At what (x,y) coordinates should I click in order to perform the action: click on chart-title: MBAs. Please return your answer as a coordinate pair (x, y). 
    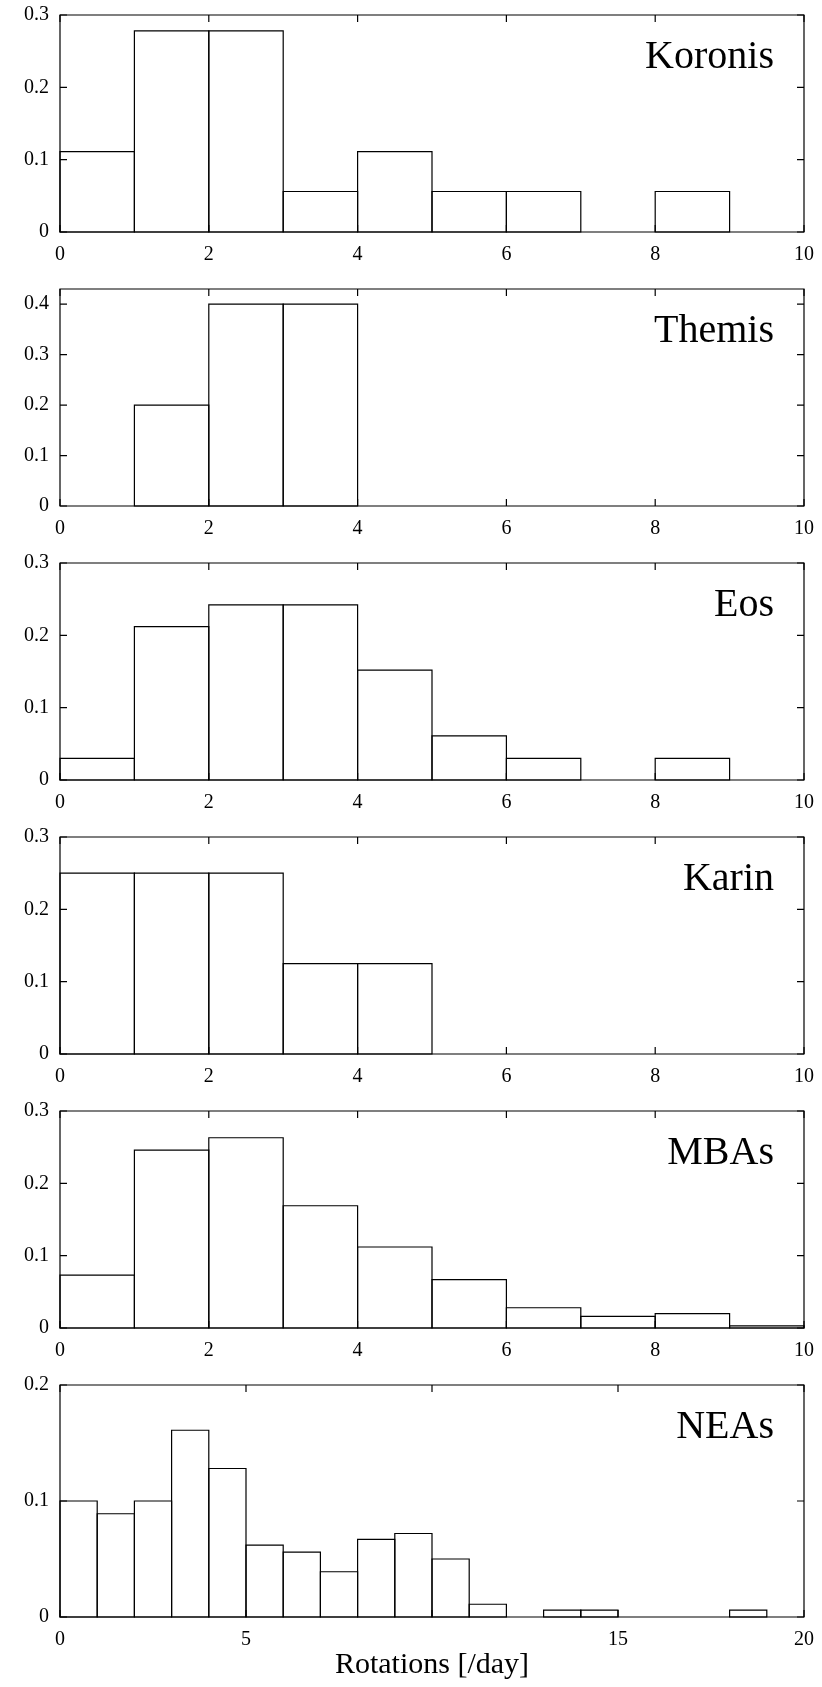
    Looking at the image, I should click on (720, 1150).